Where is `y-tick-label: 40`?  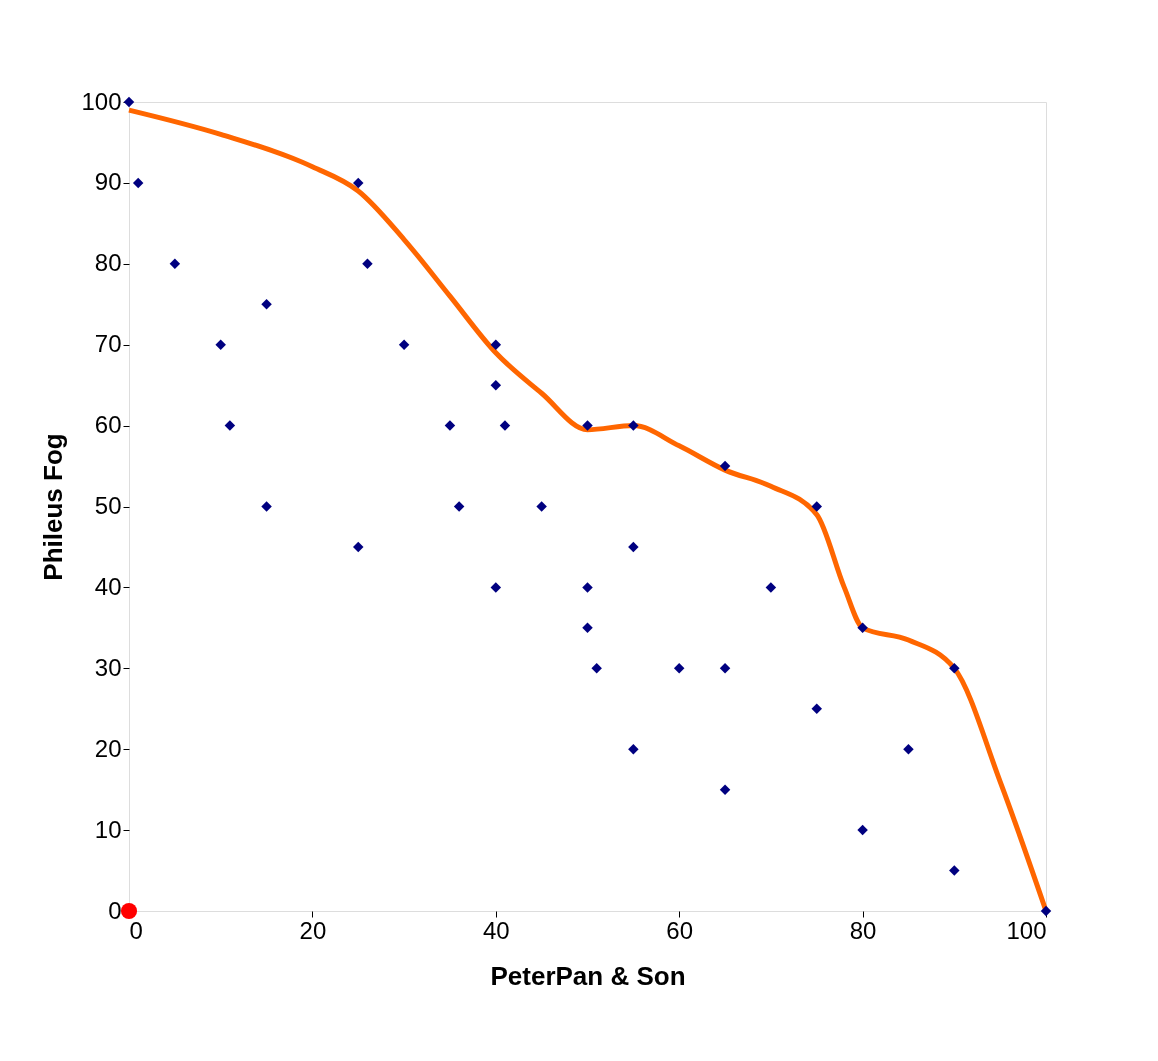 y-tick-label: 40 is located at coordinates (108, 586).